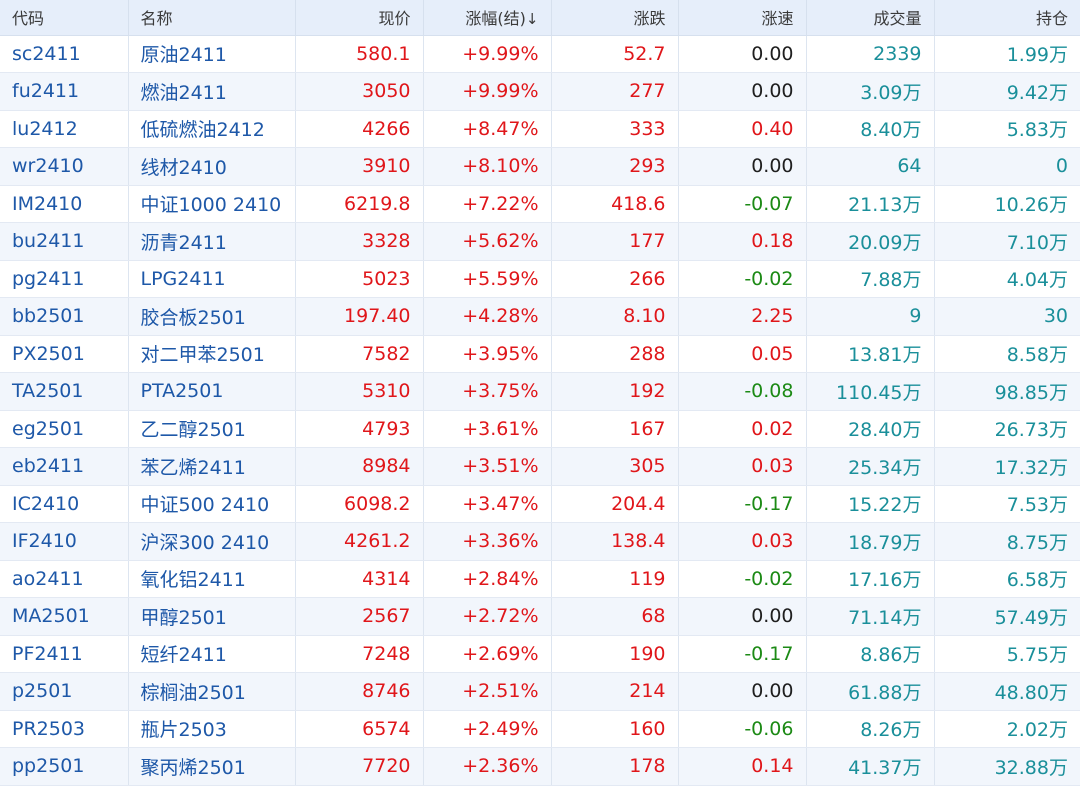 Image resolution: width=1080 pixels, height=786 pixels. What do you see at coordinates (359, 766) in the screenshot?
I see `price-cell: 7720` at bounding box center [359, 766].